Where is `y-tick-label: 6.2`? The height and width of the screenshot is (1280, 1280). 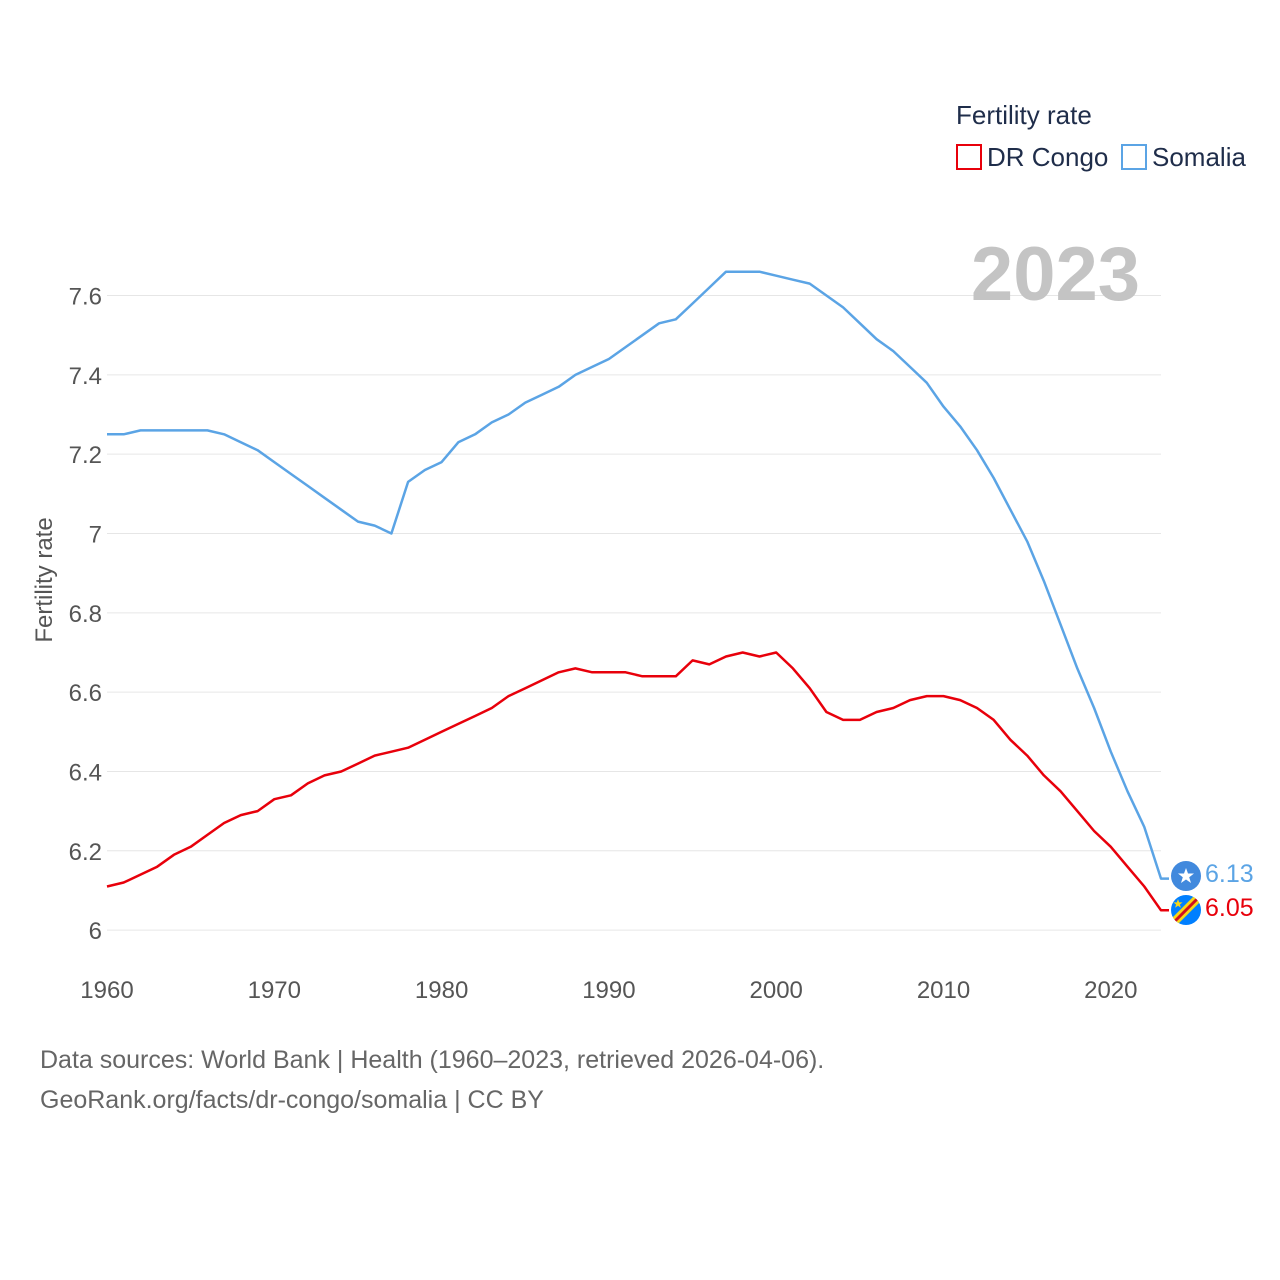
y-tick-label: 6.2 is located at coordinates (85, 852).